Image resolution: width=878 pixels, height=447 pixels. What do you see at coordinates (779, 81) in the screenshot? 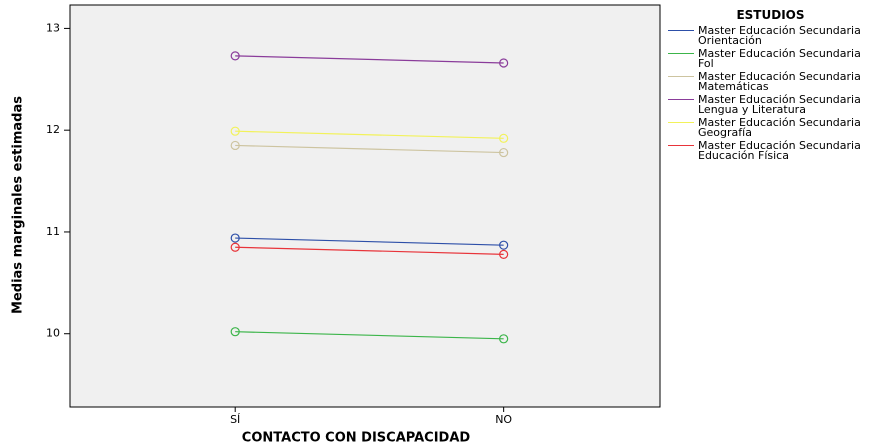
I see `legend-label: Master Educación Secundaria Matemáticas` at bounding box center [779, 81].